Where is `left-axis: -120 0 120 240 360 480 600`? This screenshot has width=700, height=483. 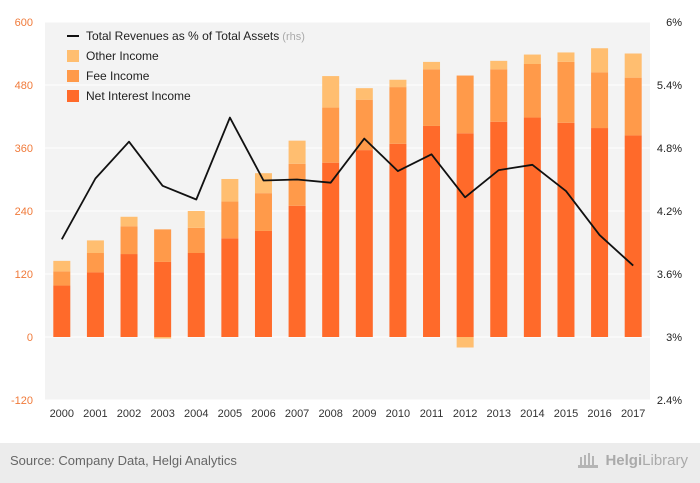
left-axis: -120 0 120 240 360 480 600 is located at coordinates (22, 212).